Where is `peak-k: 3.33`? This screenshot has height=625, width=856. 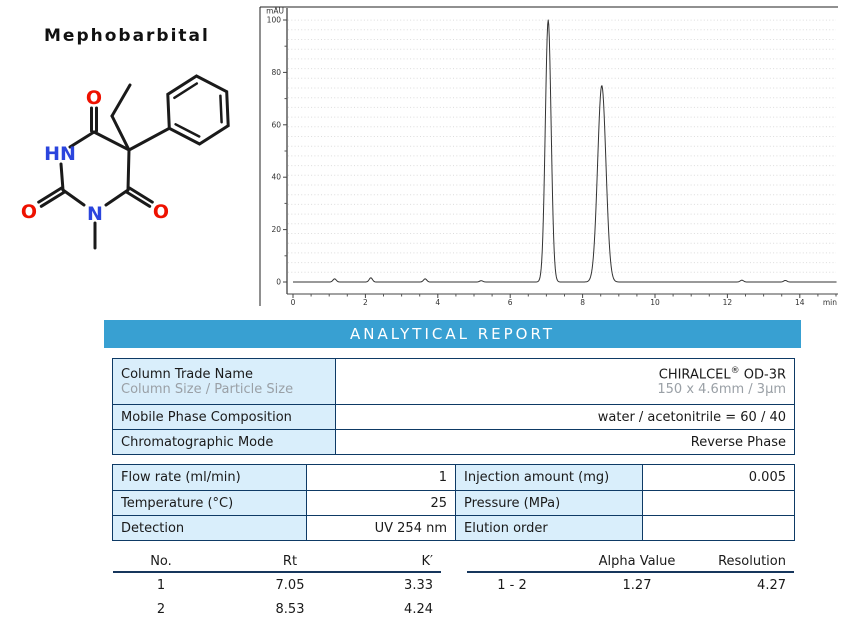
peak-k: 3.33 is located at coordinates (418, 585).